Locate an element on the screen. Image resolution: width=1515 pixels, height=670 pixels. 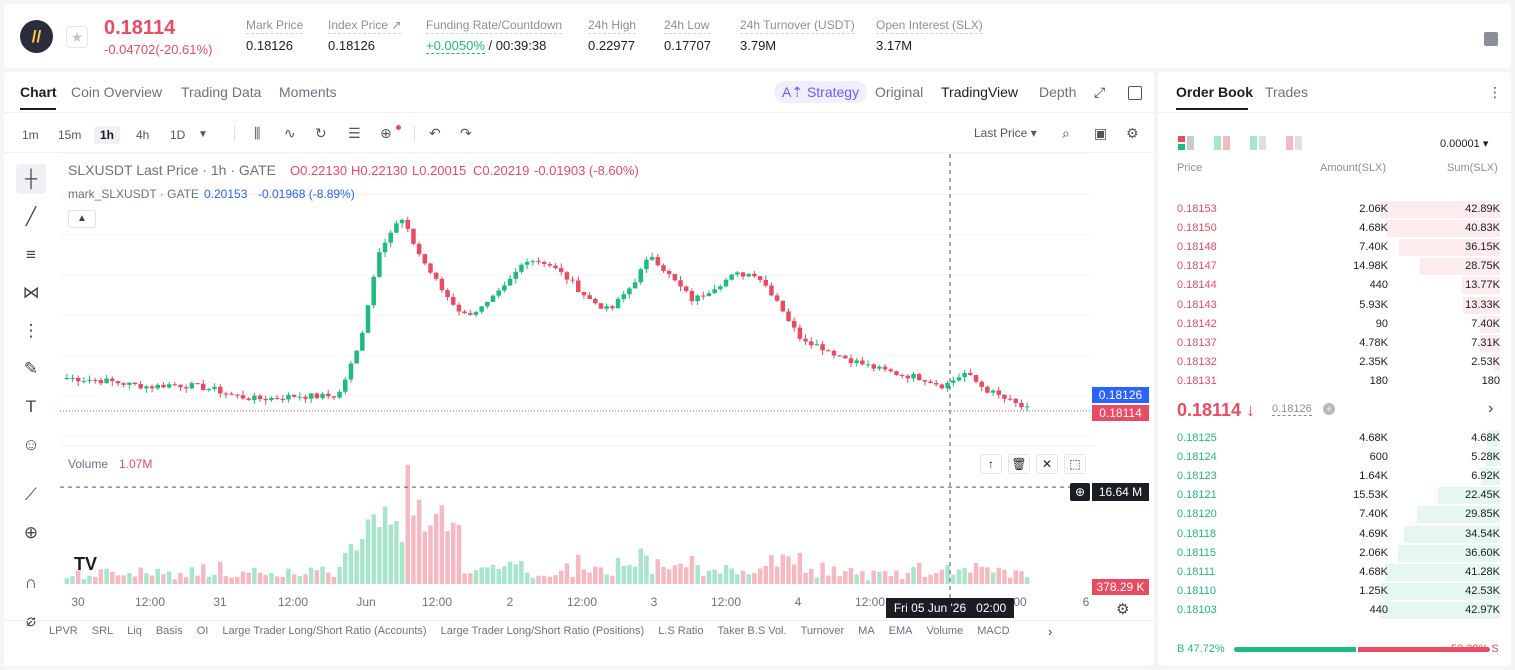
tab-order-book: Order Book is located at coordinates (1215, 92).